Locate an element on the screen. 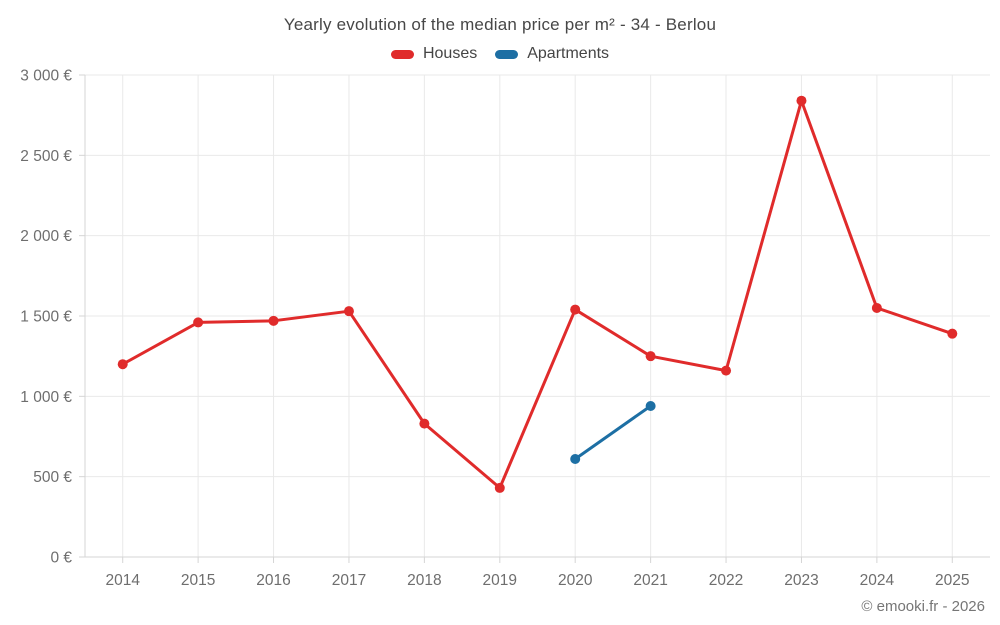 The width and height of the screenshot is (1000, 625). x-axis-tick-label: 2019 is located at coordinates (500, 580).